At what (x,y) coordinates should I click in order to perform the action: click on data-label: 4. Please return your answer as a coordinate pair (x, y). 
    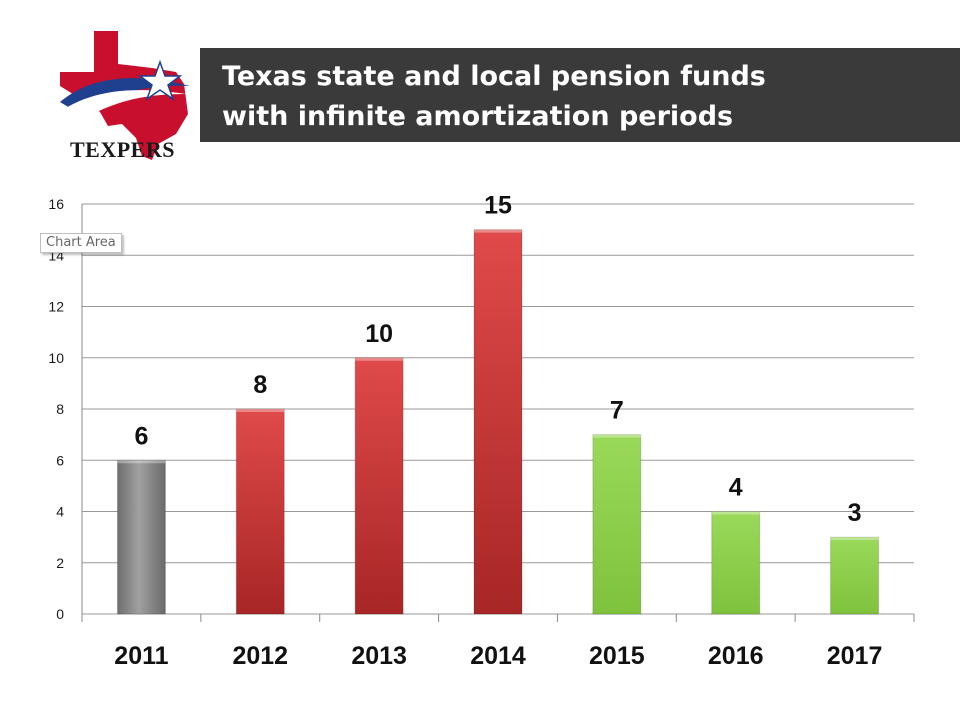
    Looking at the image, I should click on (736, 488).